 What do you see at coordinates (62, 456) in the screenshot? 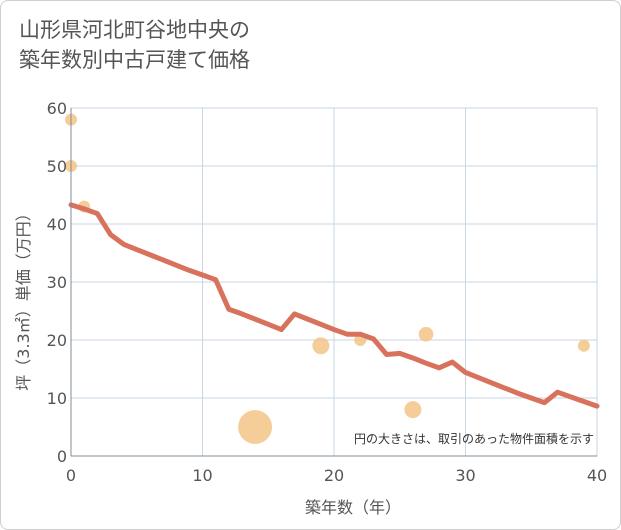
I see `y-tick-label: 0` at bounding box center [62, 456].